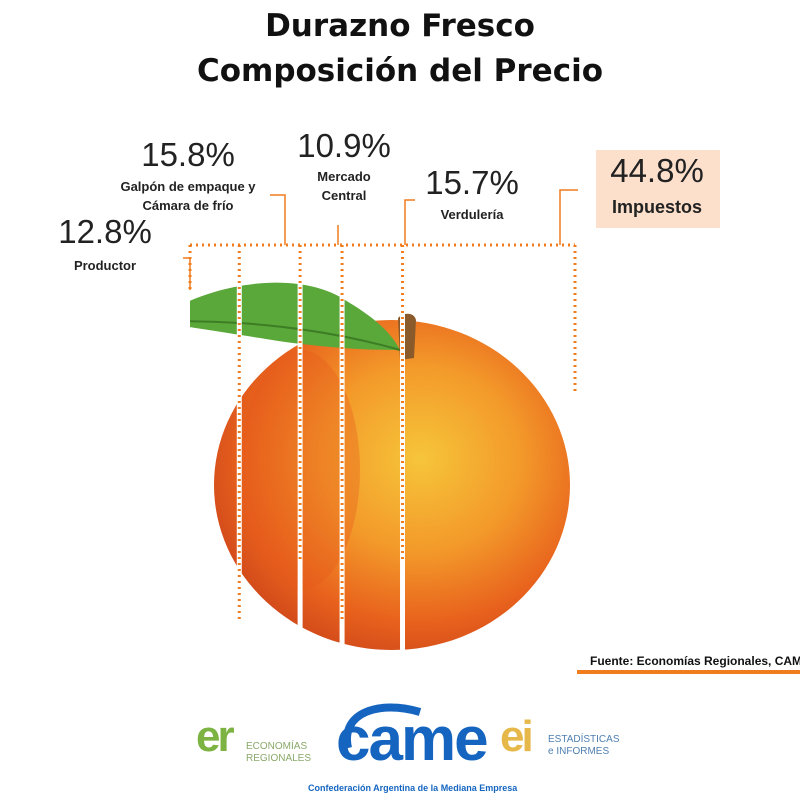  Describe the element at coordinates (657, 207) in the screenshot. I see `category-label: Impuestos` at that location.